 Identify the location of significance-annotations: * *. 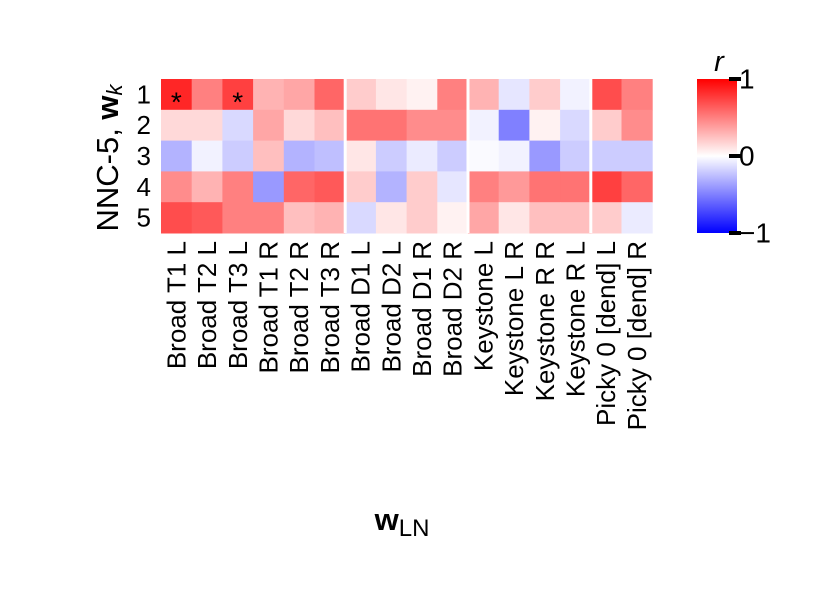
(207, 101).